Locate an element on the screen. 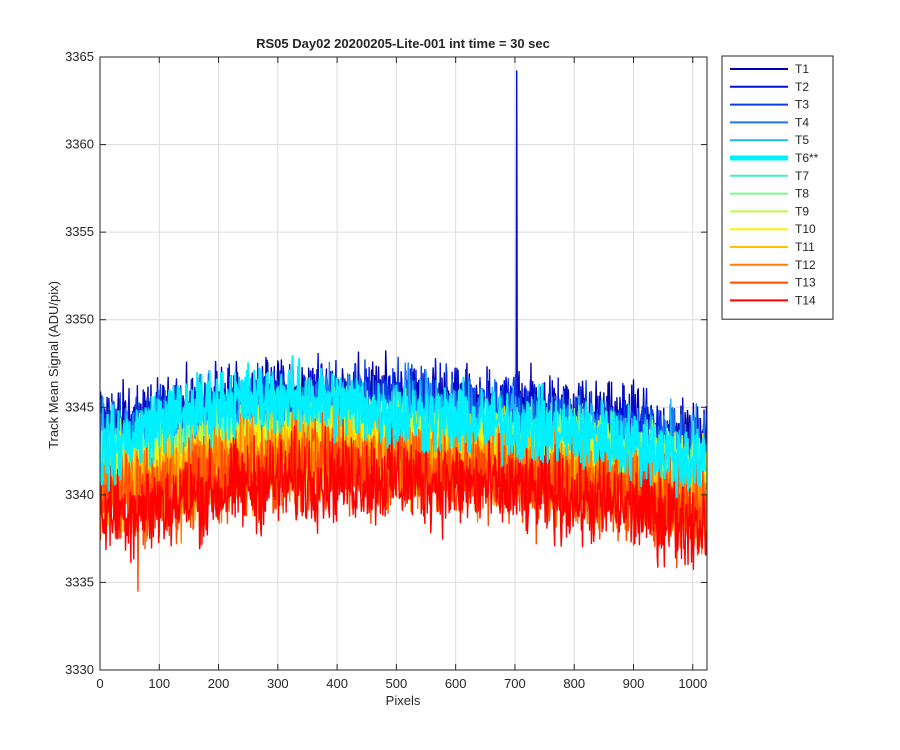 Image resolution: width=900 pixels, height=750 pixels. y-tick-label: 3365 is located at coordinates (79, 56).